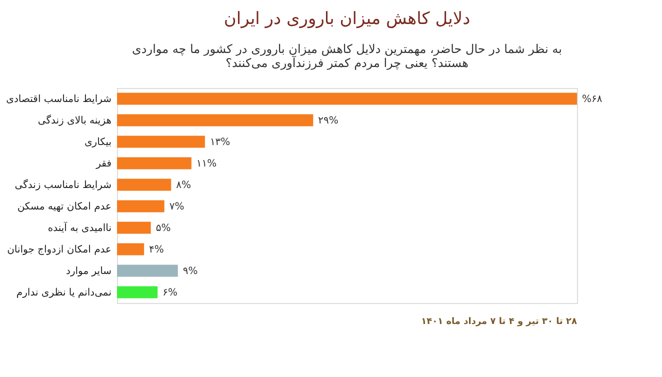 Image resolution: width=662 pixels, height=377 pixels. I want to click on data-label: ۵%, so click(163, 228).